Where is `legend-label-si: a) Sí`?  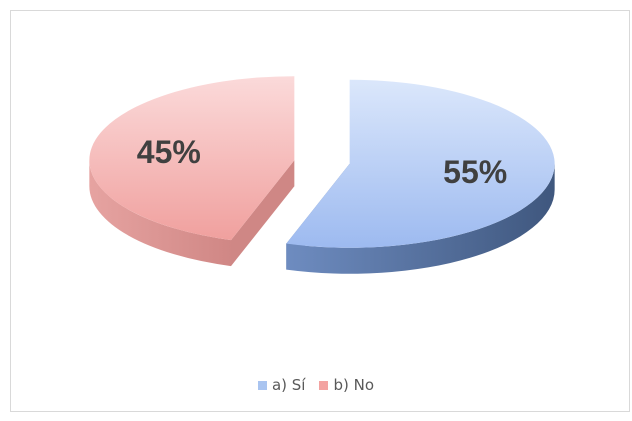 legend-label-si: a) Sí is located at coordinates (288, 385).